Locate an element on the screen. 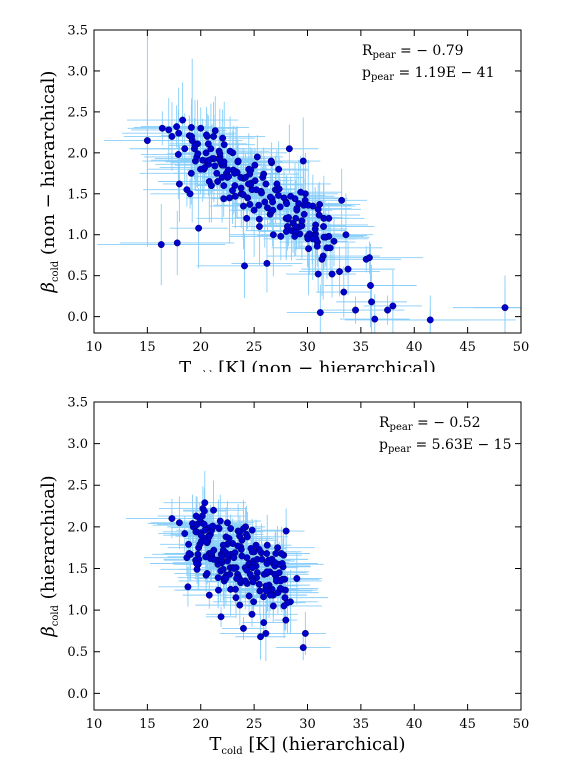  x-tick-label: 15 is located at coordinates (147, 347).